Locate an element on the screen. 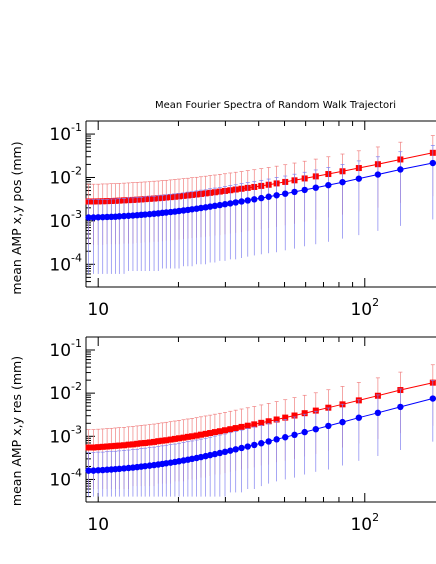  p1-y-tick-label: 10⁻⁴ is located at coordinates (65, 478).